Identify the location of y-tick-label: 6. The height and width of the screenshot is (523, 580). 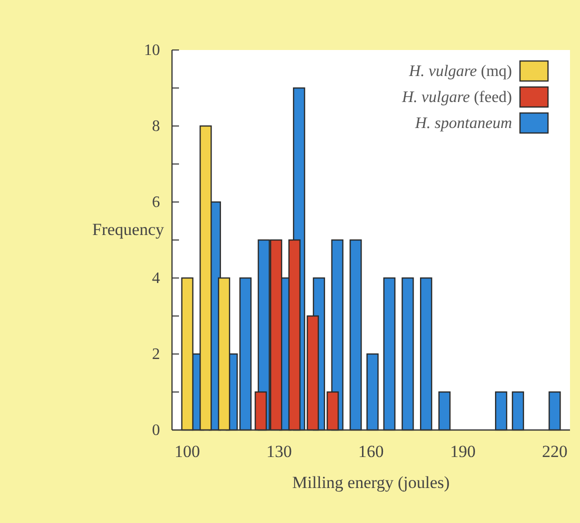
(156, 202).